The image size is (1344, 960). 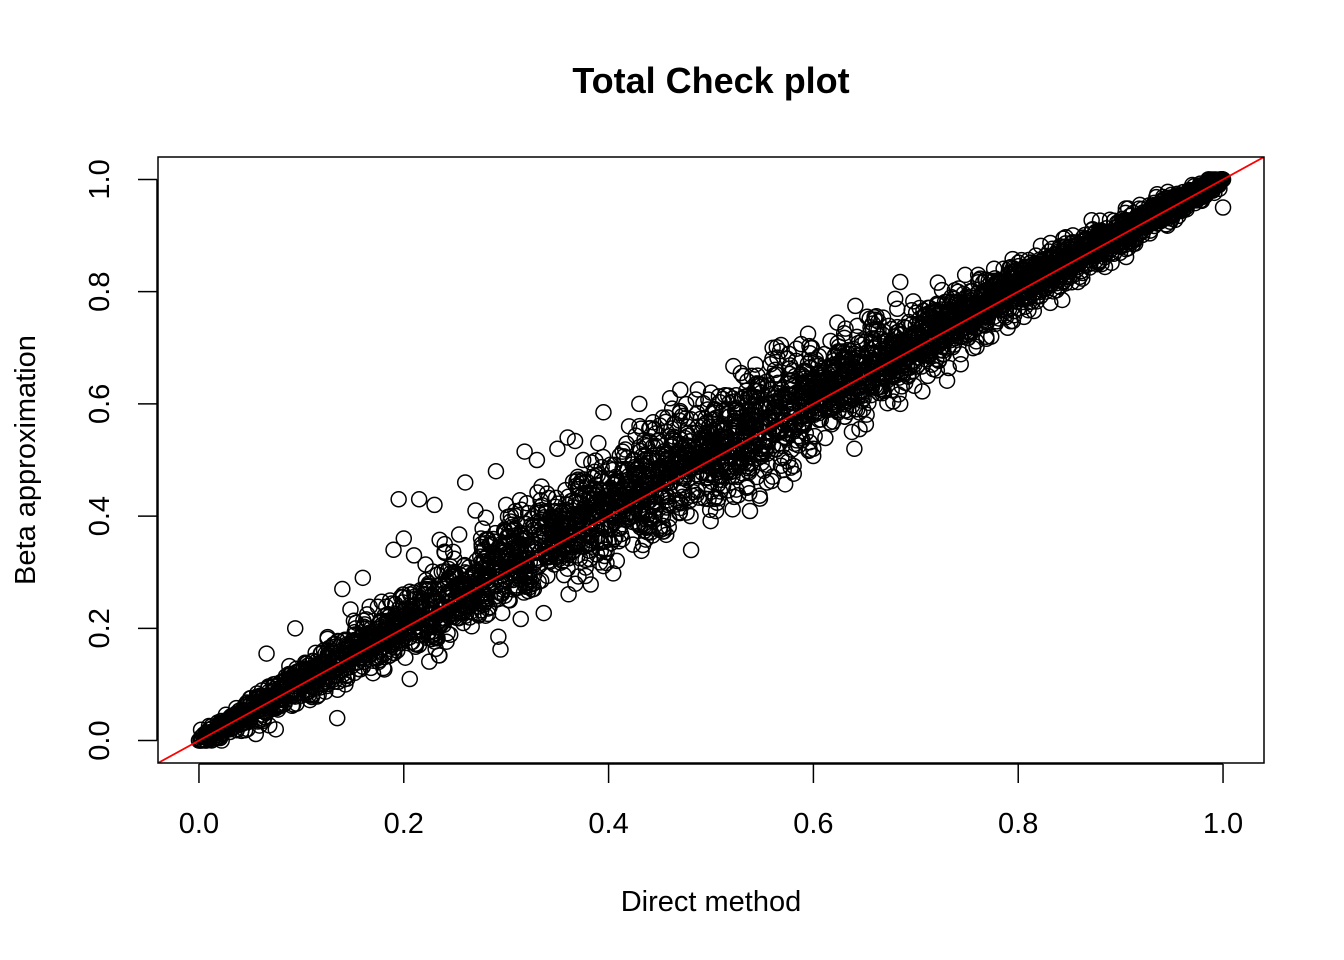 What do you see at coordinates (199, 824) in the screenshot?
I see `x-tick-label: 0.0` at bounding box center [199, 824].